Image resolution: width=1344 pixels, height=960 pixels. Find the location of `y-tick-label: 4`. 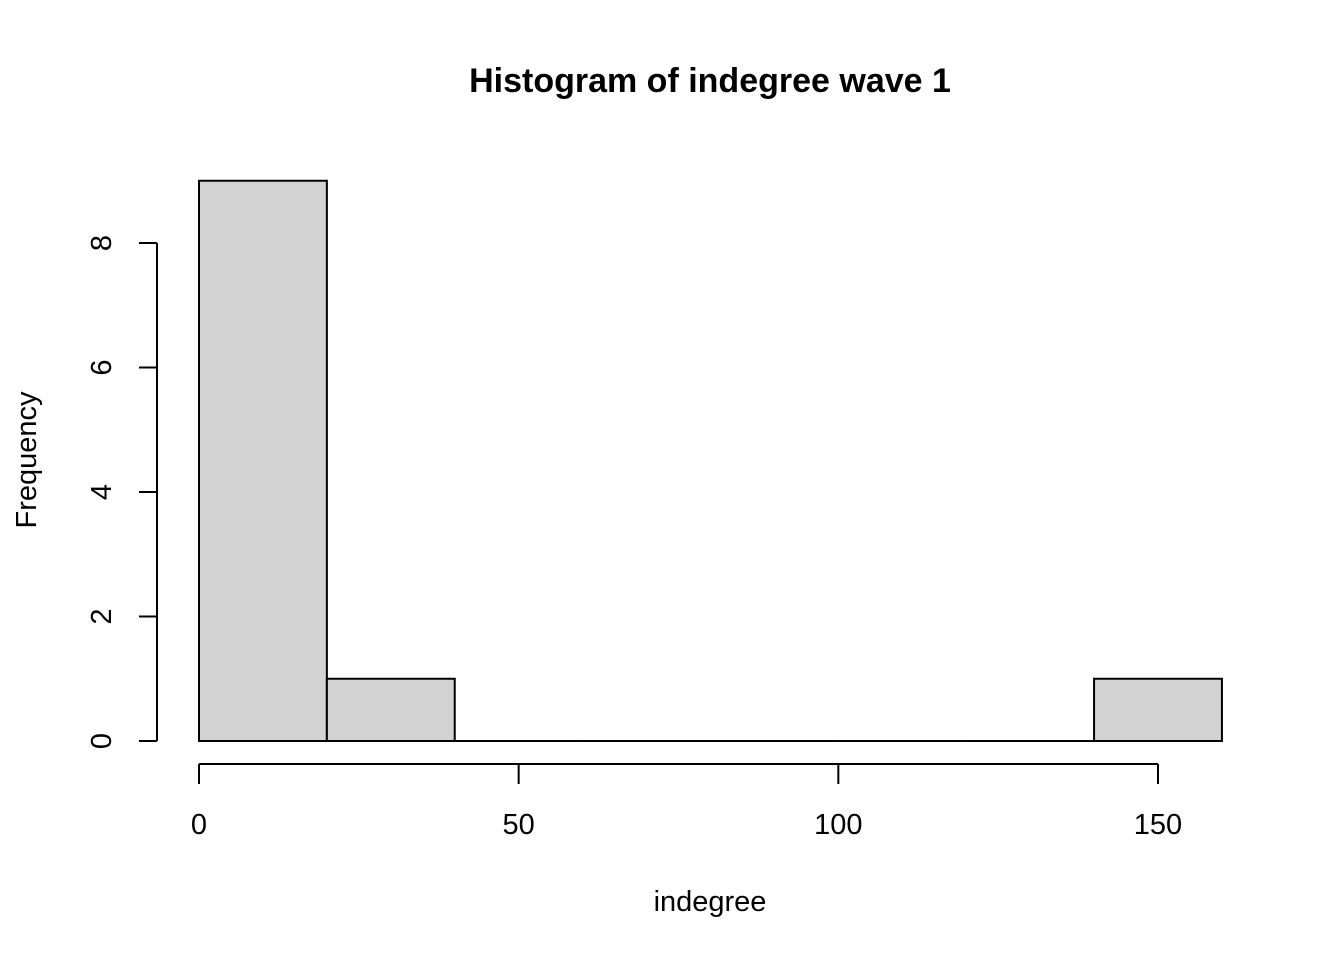

y-tick-label: 4 is located at coordinates (102, 492).